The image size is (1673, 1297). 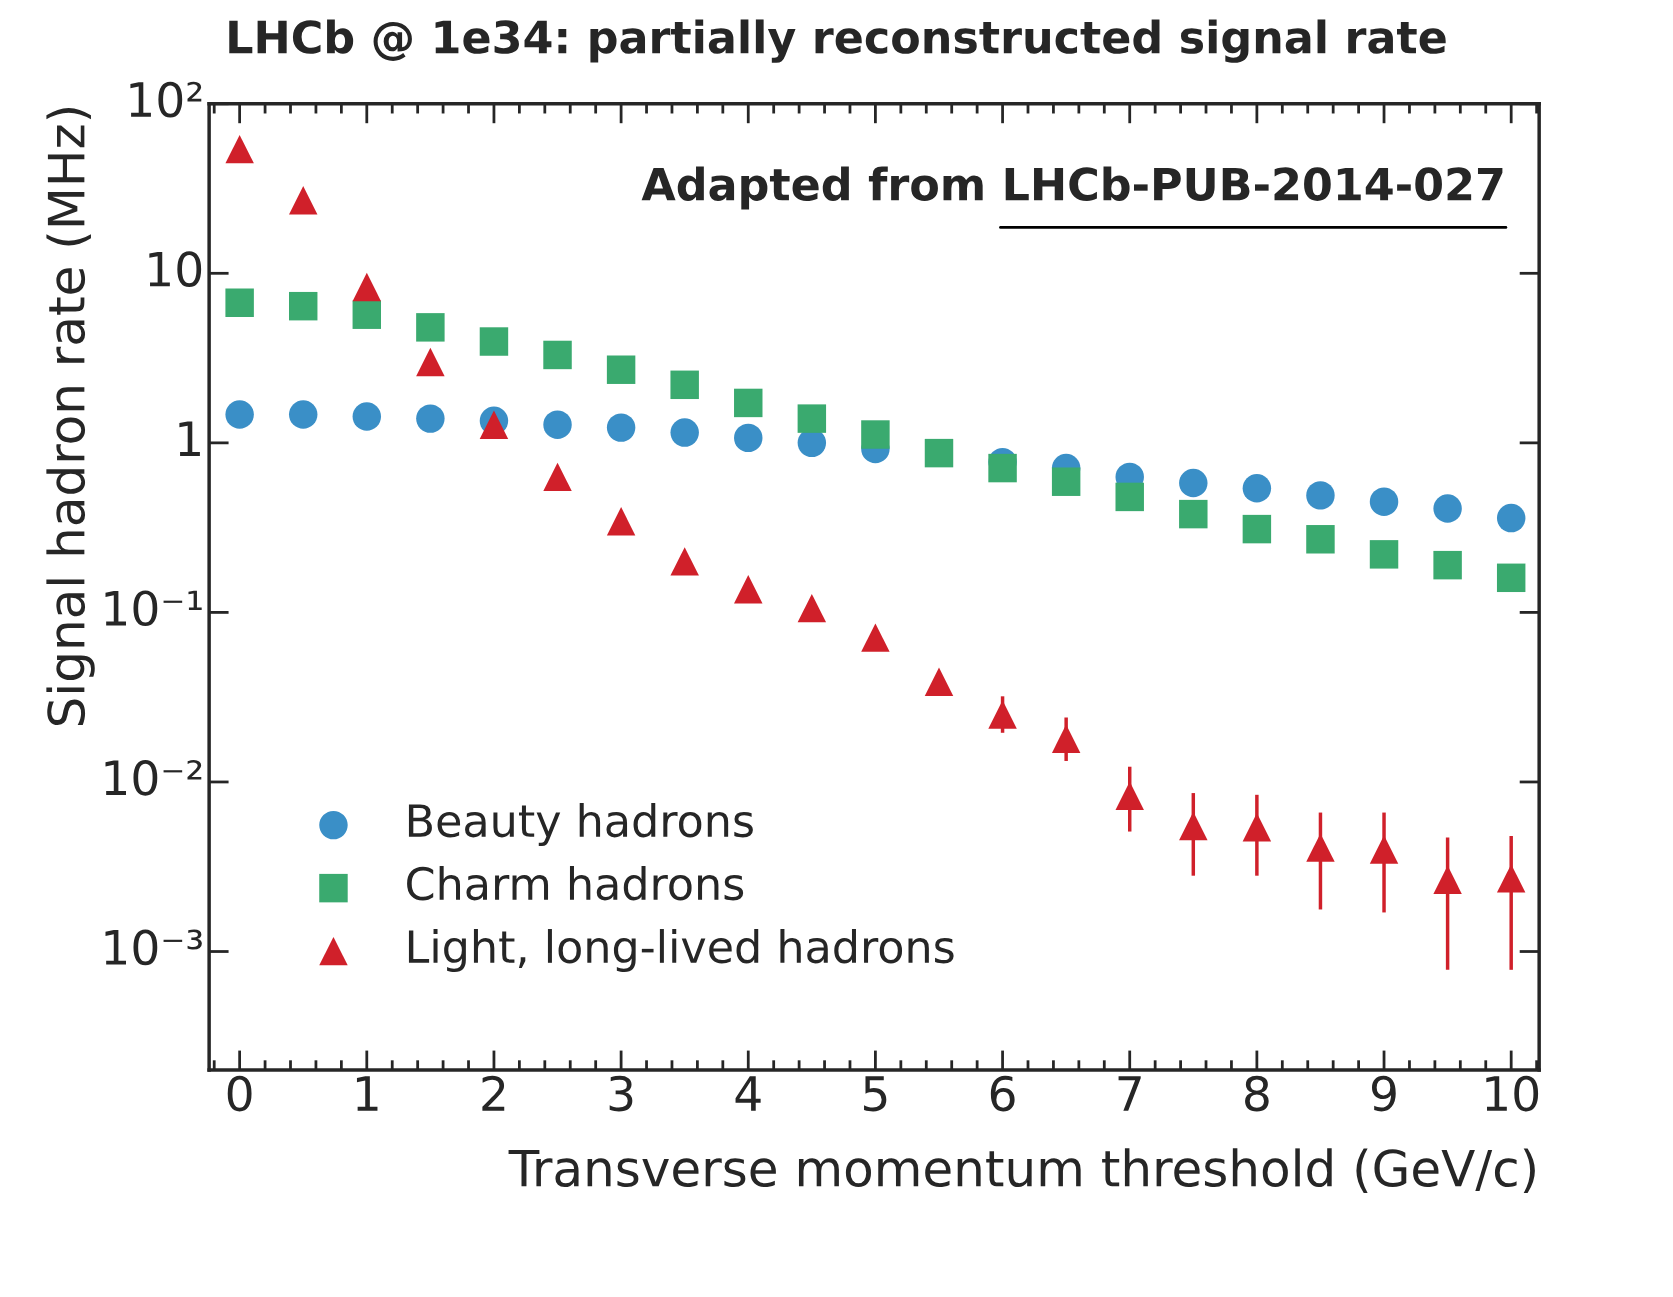 I want to click on x-tick-label: 10, so click(x=1512, y=1093).